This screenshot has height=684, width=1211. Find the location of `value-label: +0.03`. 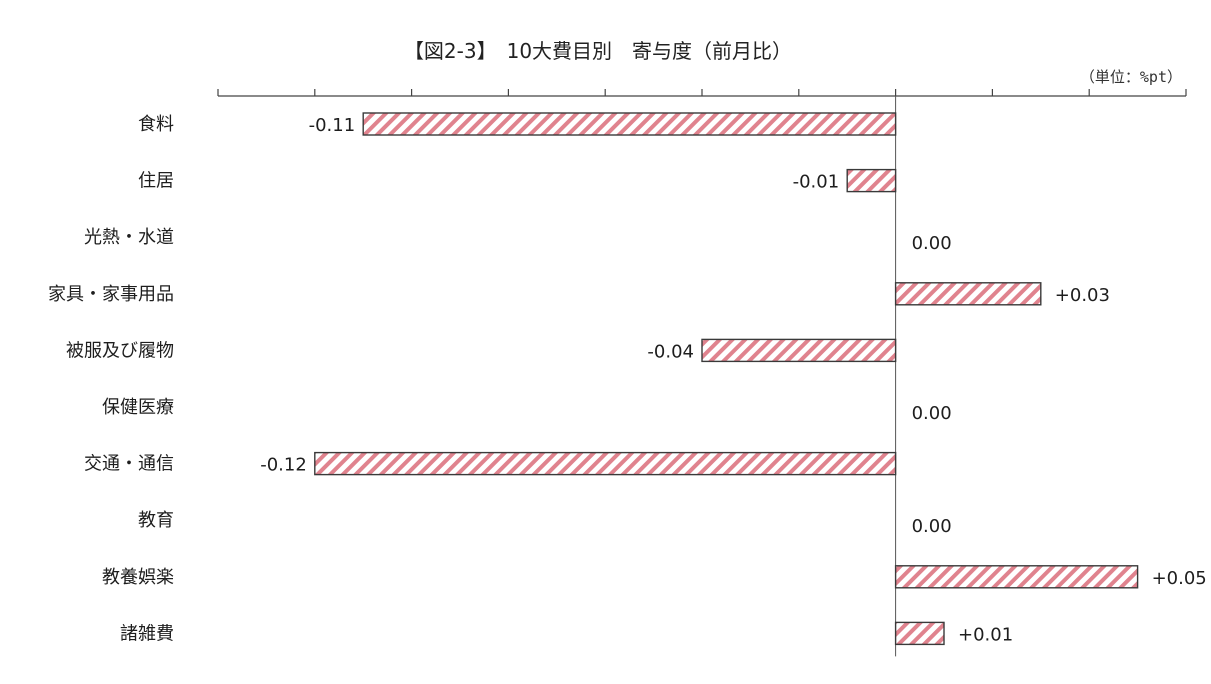

value-label: +0.03 is located at coordinates (1082, 295).